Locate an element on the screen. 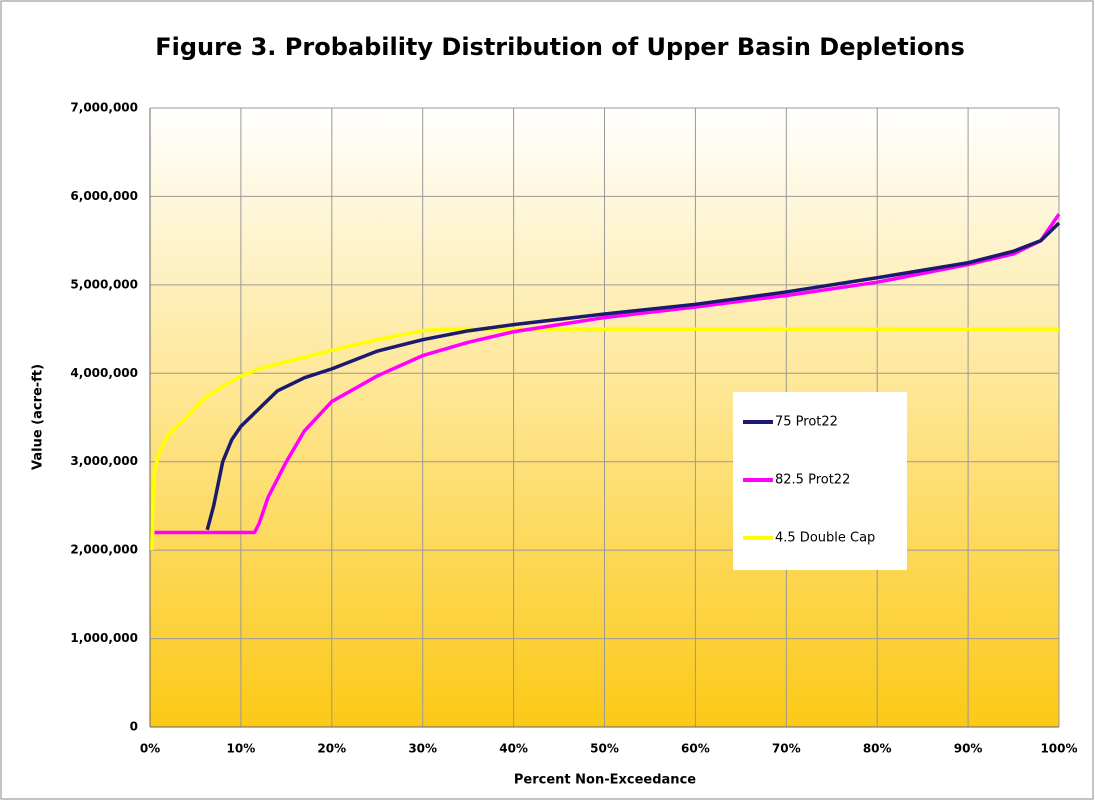  legend-label: 75 Prot22 is located at coordinates (806, 422).